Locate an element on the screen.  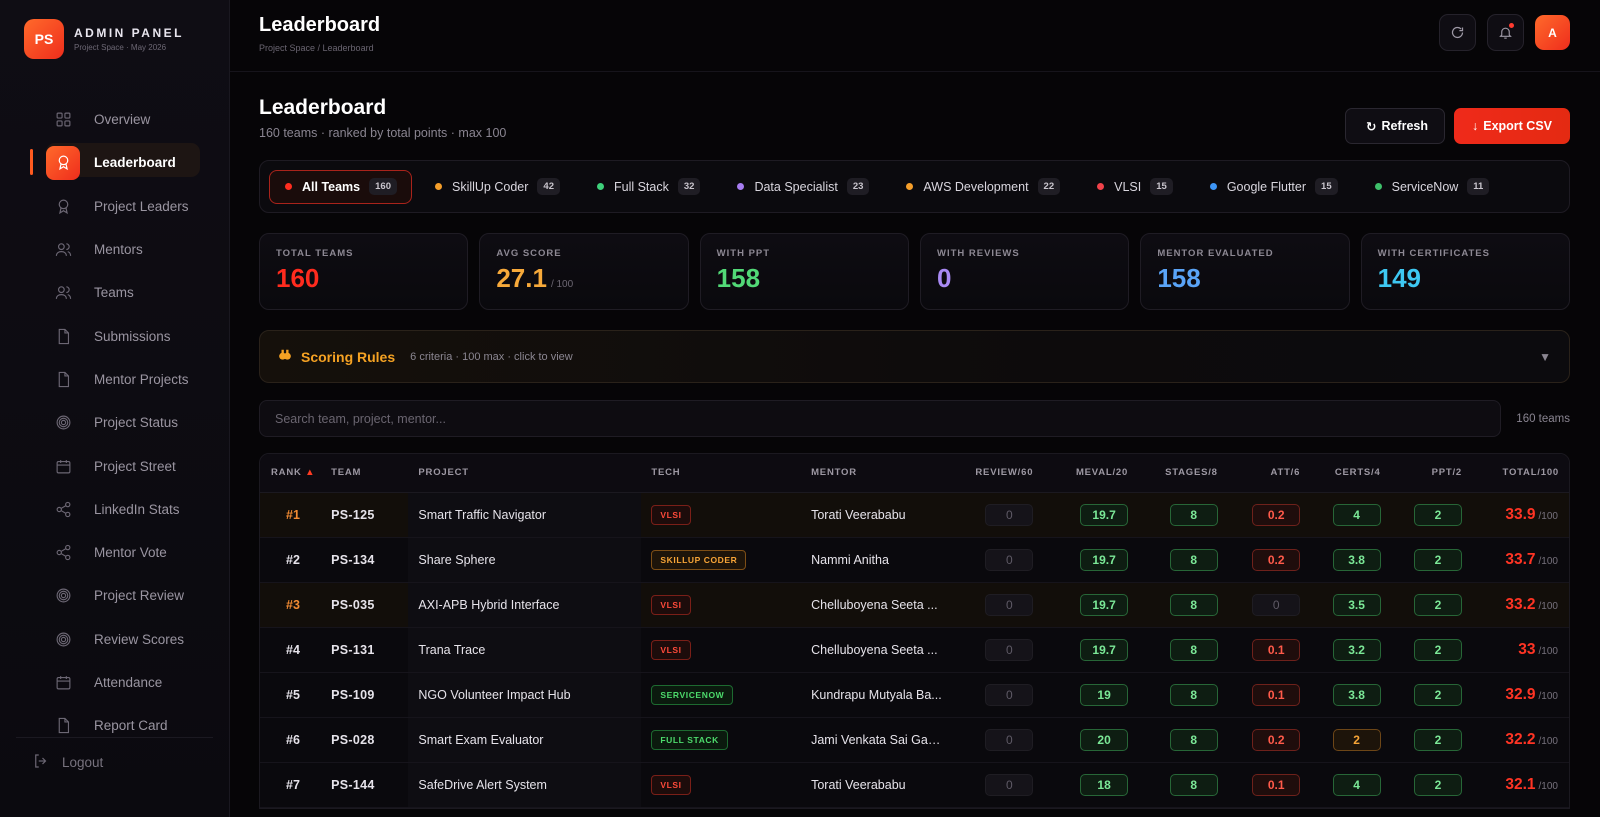
sidebar-item-label: Mentor Projects is located at coordinates (141, 379).